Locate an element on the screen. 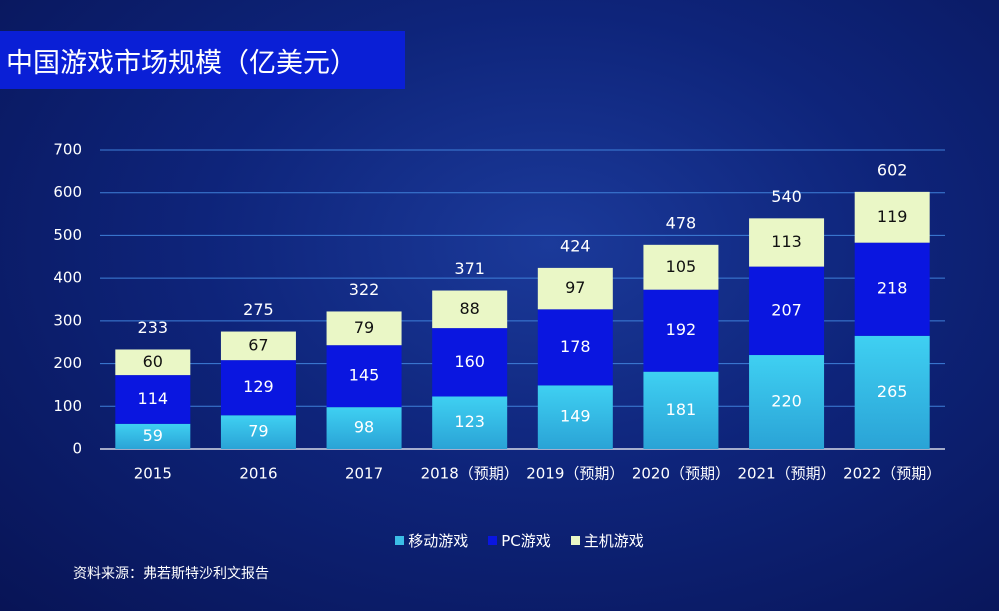 The image size is (999, 611). x-tick-label: 2020（预期） is located at coordinates (681, 474).